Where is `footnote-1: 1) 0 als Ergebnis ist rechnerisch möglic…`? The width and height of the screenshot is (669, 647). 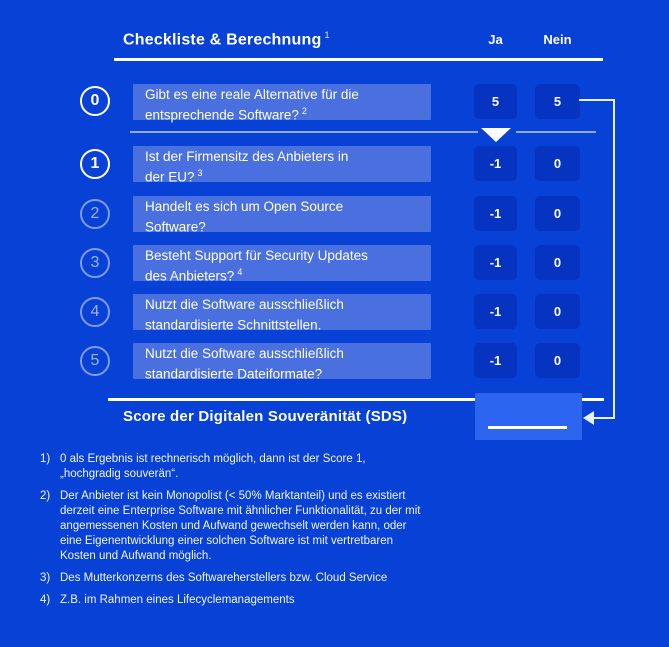 footnote-1: 1) 0 als Ergebnis ist rechnerisch möglic… is located at coordinates (280, 467).